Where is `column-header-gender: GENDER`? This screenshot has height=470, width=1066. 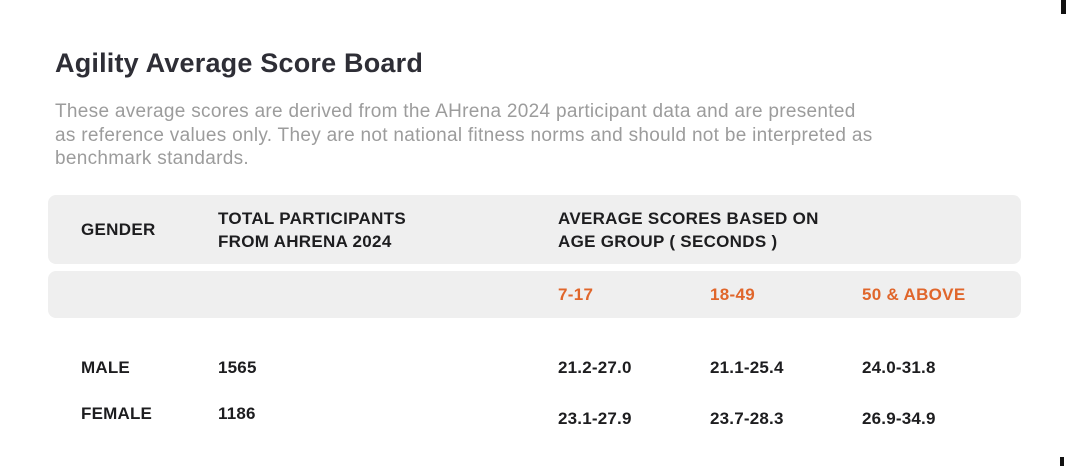
column-header-gender: GENDER is located at coordinates (118, 229).